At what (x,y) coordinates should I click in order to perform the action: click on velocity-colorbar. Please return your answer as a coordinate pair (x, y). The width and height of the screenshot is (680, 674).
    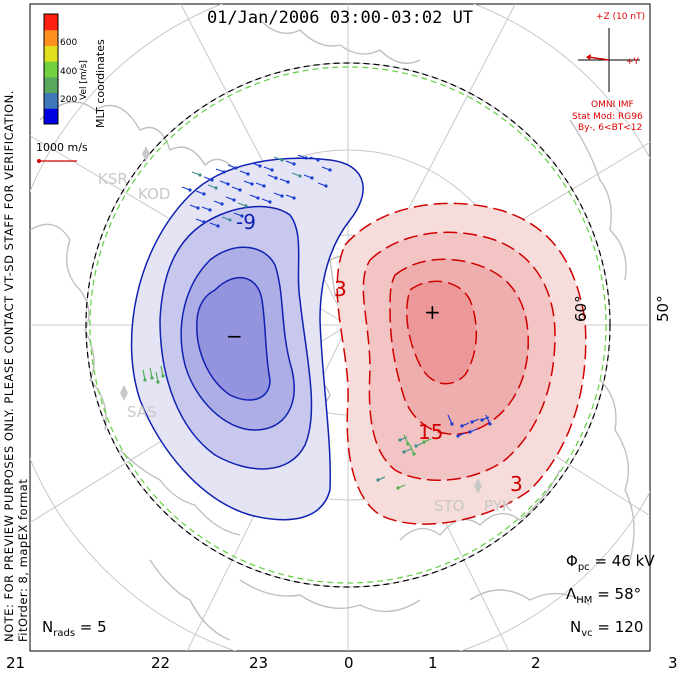
    Looking at the image, I should click on (51, 69).